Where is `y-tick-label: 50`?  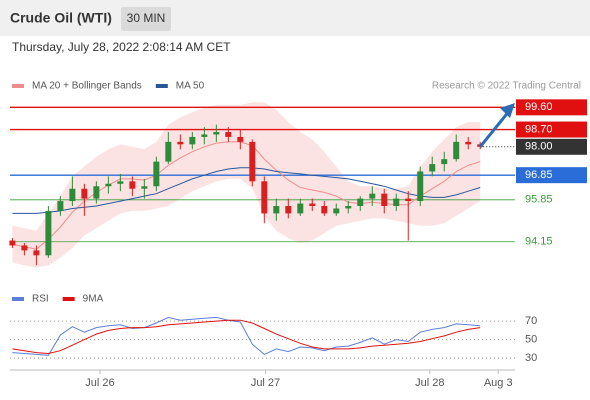 y-tick-label: 50 is located at coordinates (531, 340).